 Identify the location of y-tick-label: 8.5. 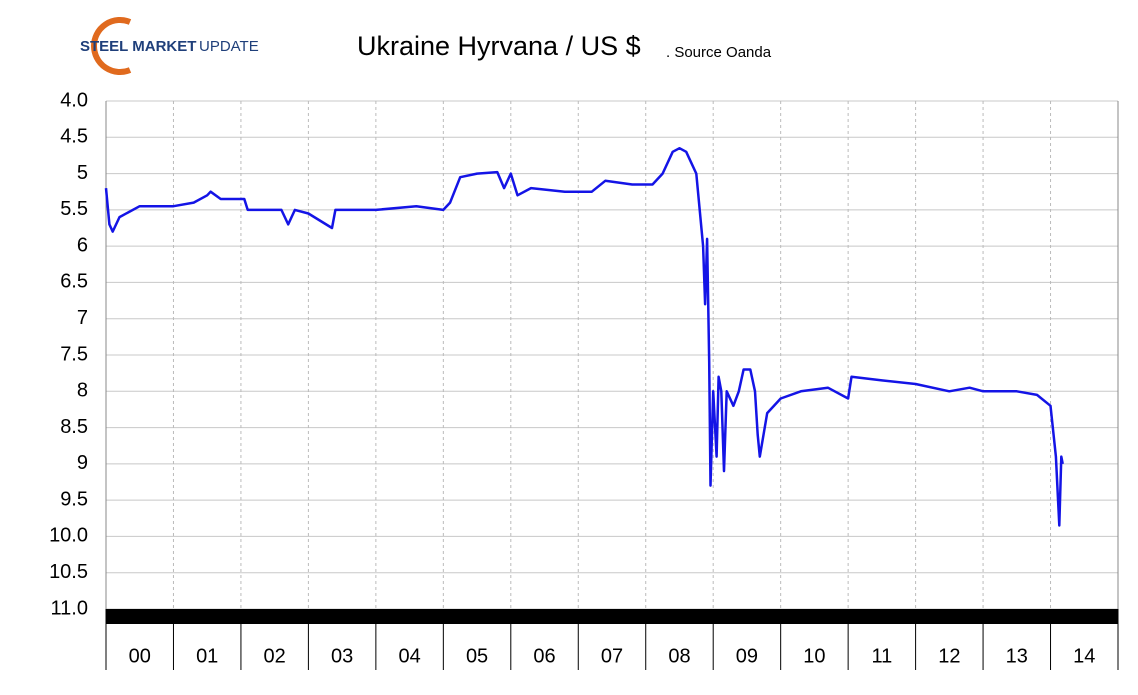
(74, 427).